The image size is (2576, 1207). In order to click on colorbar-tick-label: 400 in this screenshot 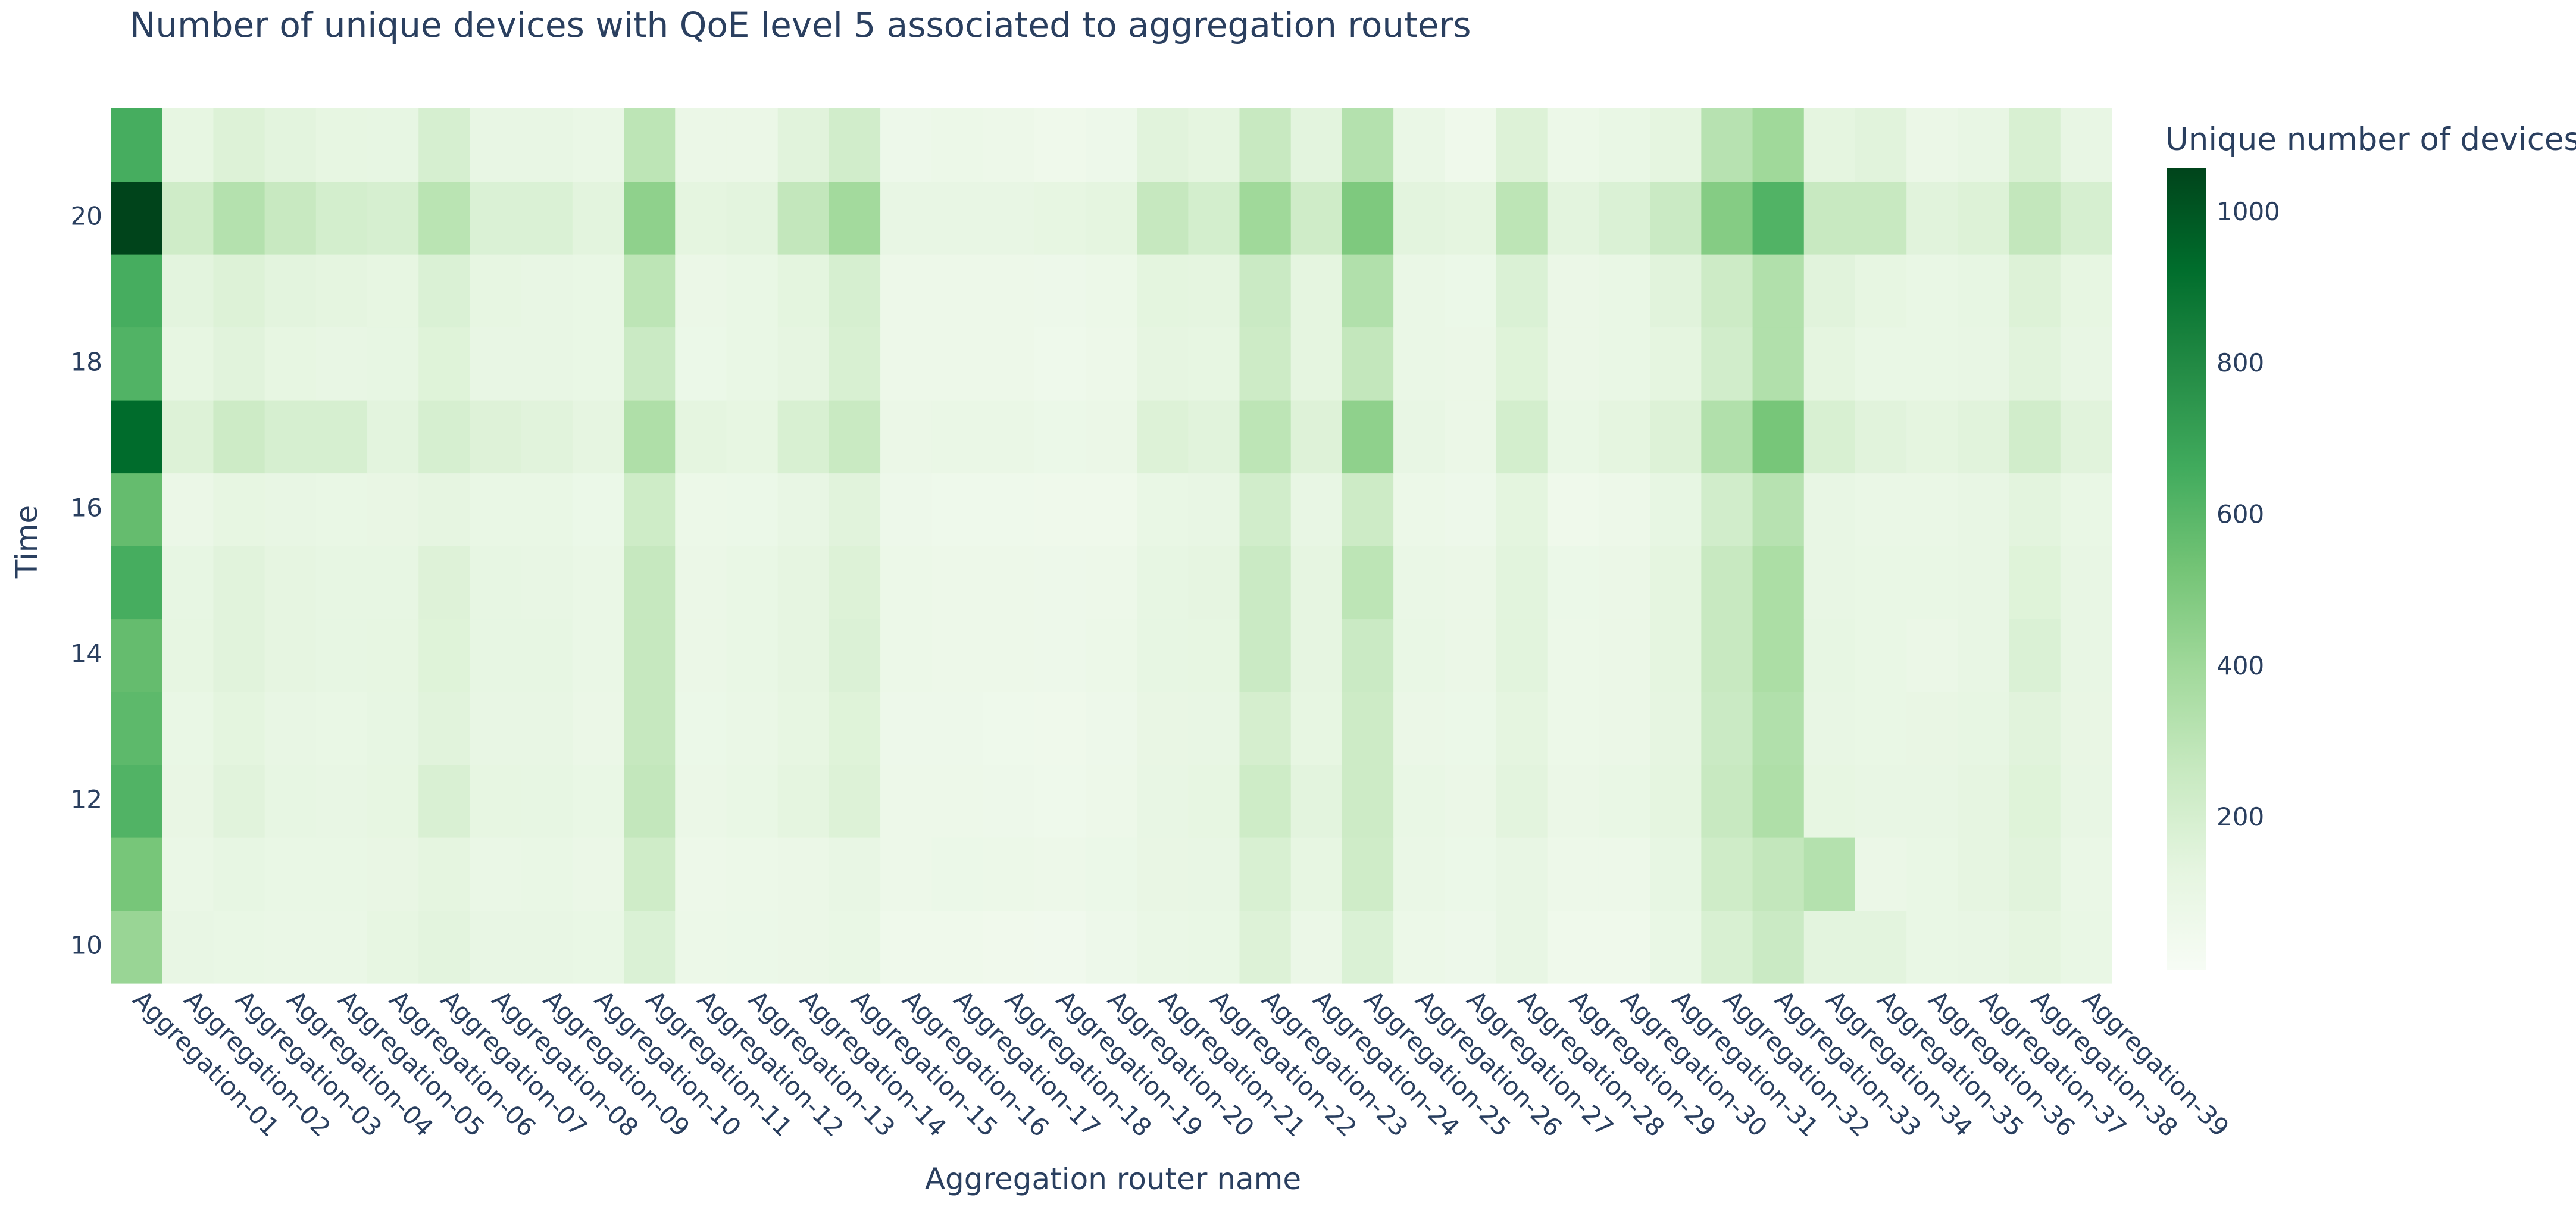, I will do `click(2240, 665)`.